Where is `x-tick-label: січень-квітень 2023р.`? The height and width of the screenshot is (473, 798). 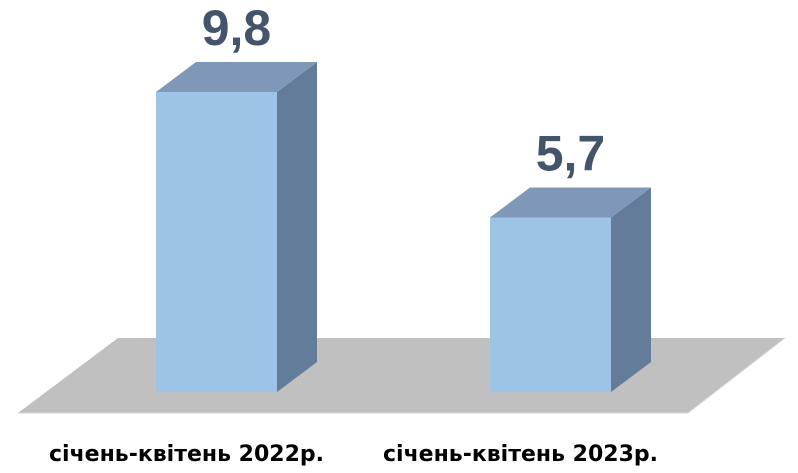
x-tick-label: січень-квітень 2023р. is located at coordinates (520, 454).